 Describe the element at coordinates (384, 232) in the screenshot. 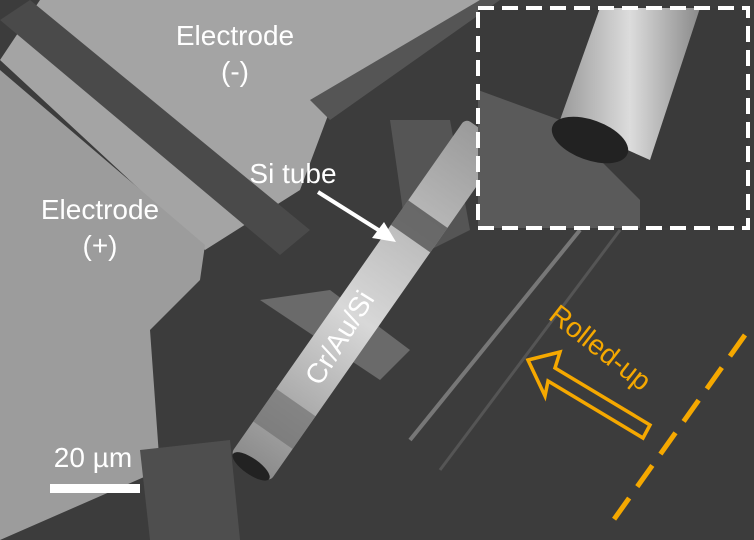

I see `si-tube-arrow-head` at that location.